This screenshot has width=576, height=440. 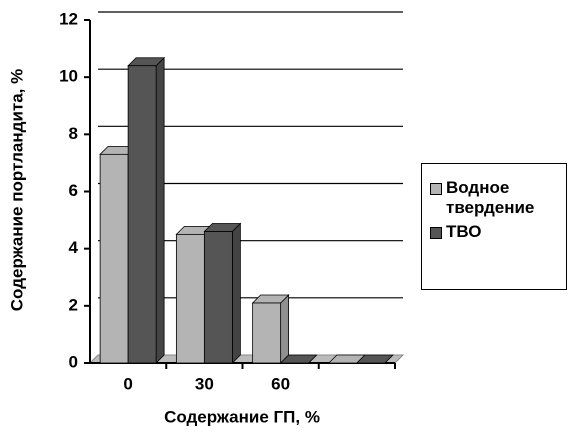 What do you see at coordinates (490, 197) in the screenshot?
I see `legend-label: Водное твердение` at bounding box center [490, 197].